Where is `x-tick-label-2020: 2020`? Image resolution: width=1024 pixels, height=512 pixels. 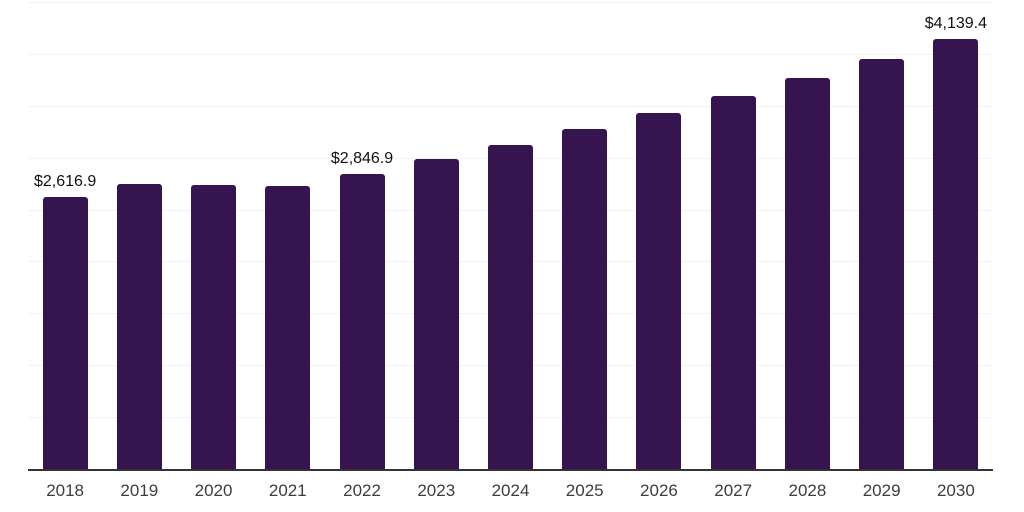 x-tick-label-2020: 2020 is located at coordinates (213, 490).